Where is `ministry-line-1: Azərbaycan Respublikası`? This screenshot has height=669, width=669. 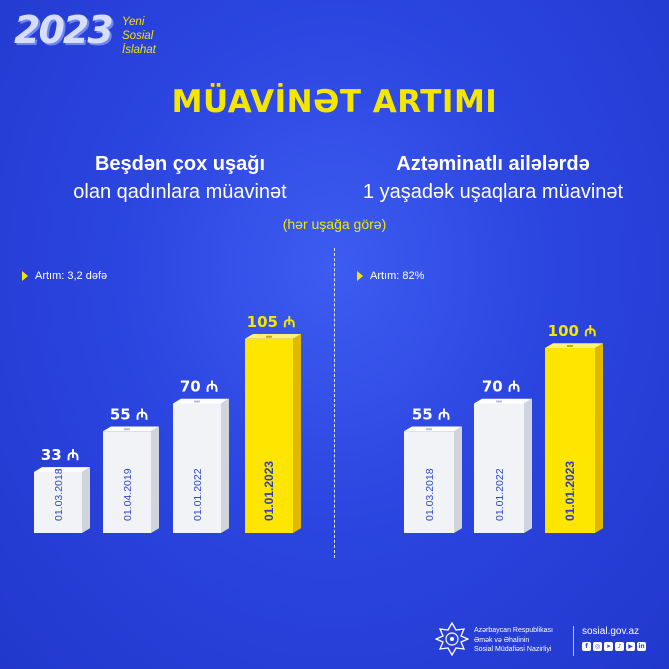 ministry-line-1: Azərbaycan Respublikası is located at coordinates (513, 630).